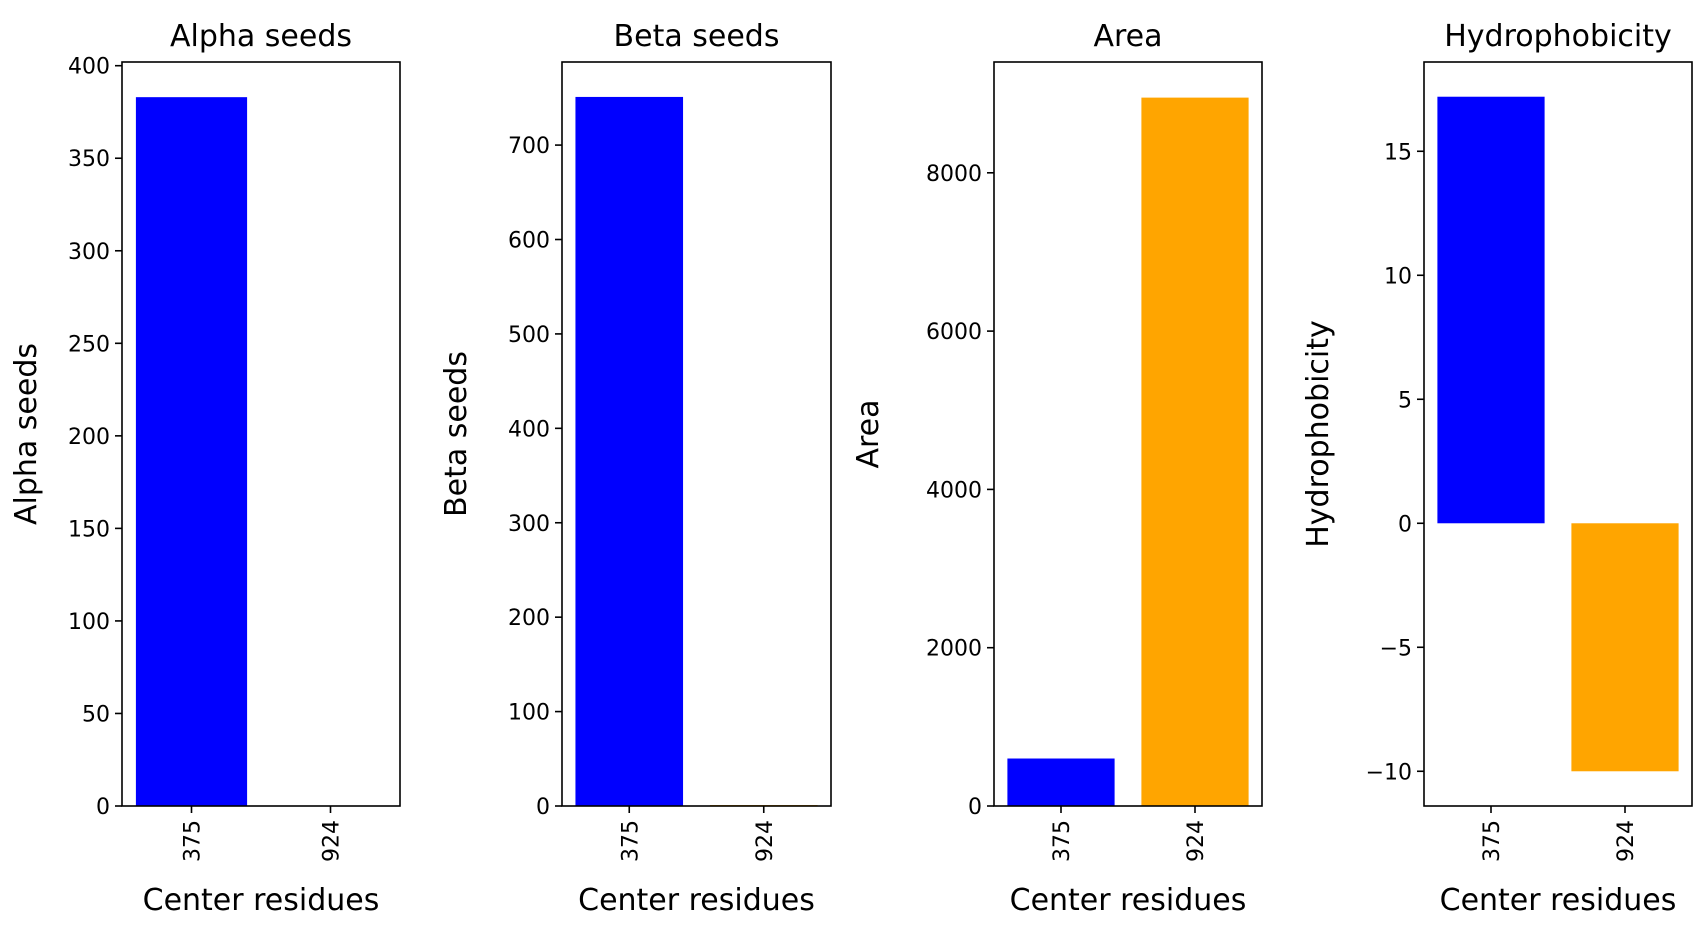 The image size is (1706, 937). I want to click on y-tick-label: 600, so click(529, 241).